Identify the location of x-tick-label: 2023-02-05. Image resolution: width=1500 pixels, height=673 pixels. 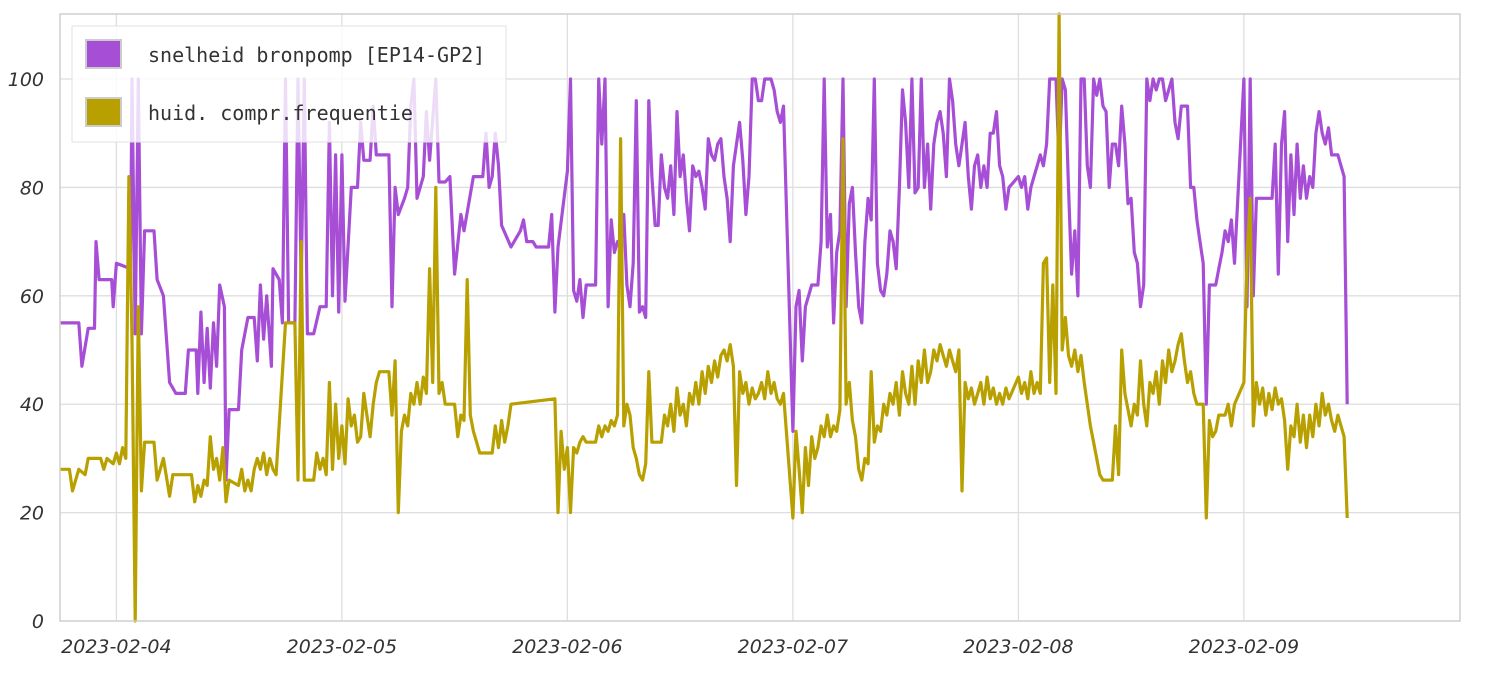
(342, 647).